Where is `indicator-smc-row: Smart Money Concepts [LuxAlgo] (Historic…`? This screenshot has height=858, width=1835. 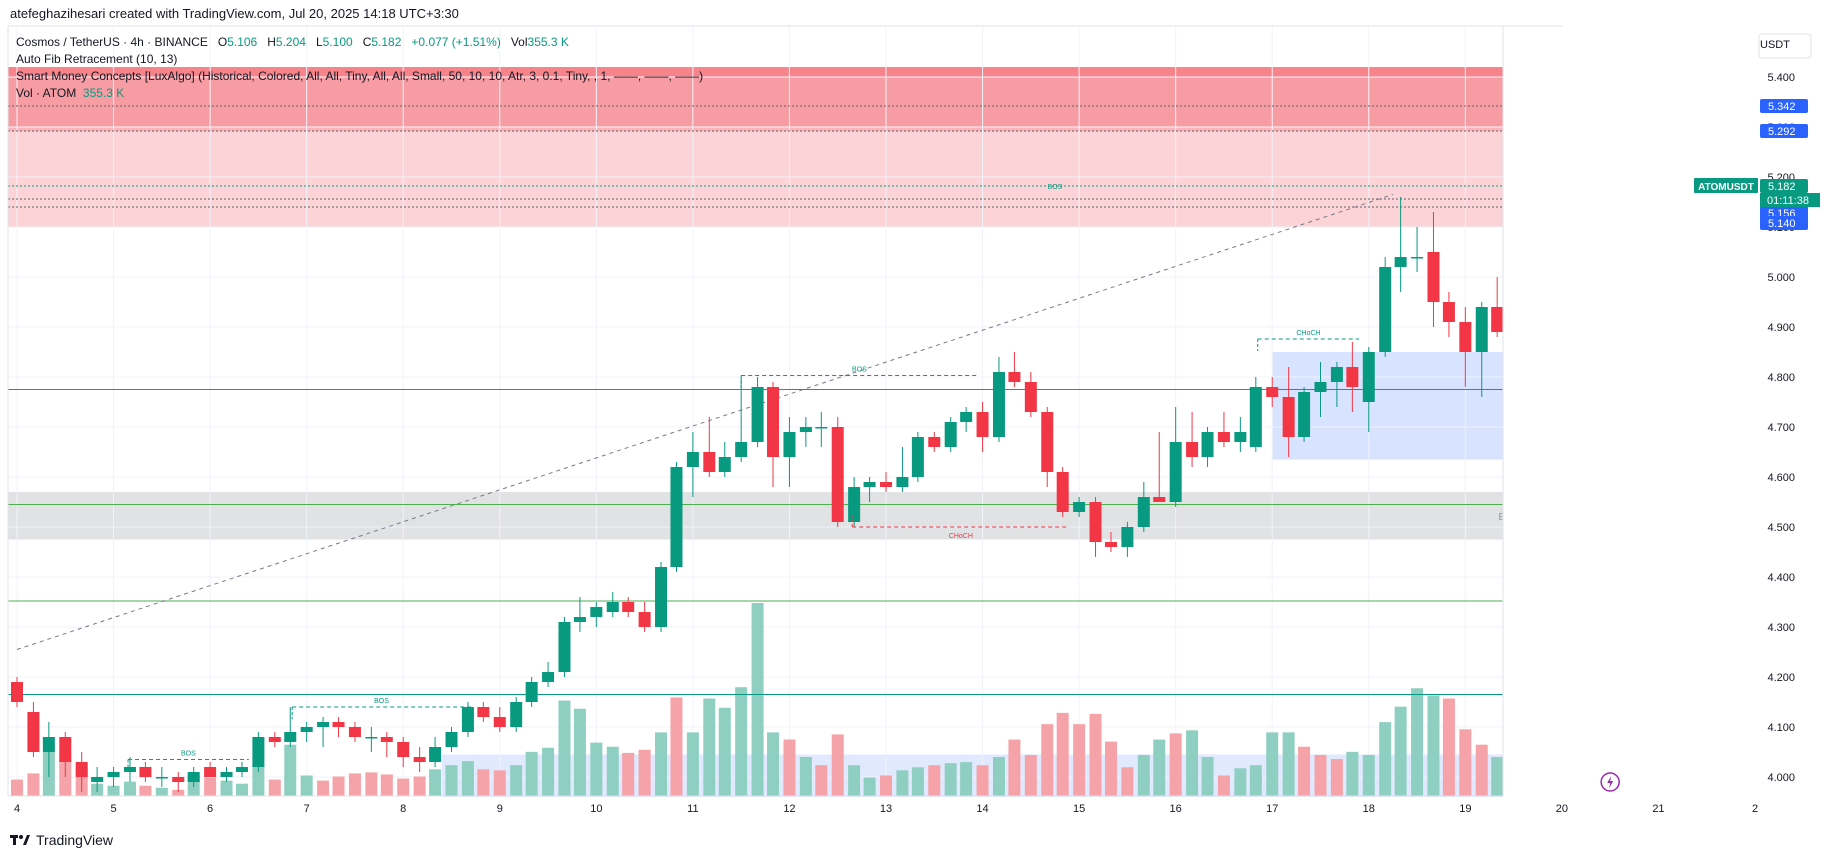 indicator-smc-row: Smart Money Concepts [LuxAlgo] (Historic… is located at coordinates (360, 76).